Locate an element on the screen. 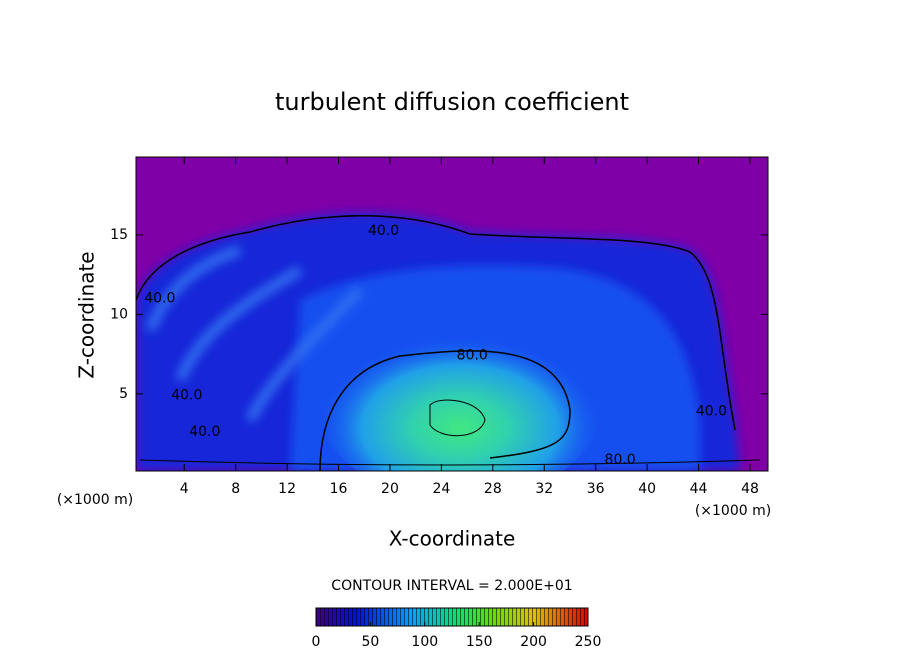 The image size is (904, 654). colorbar-frame is located at coordinates (452, 617).